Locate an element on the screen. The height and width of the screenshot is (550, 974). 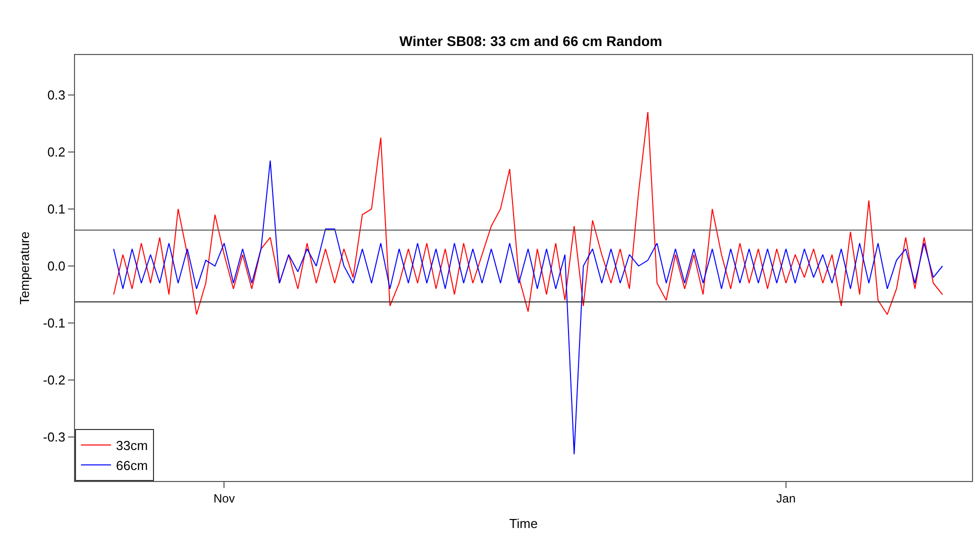
chart-title: Winter SB08: 33 cm and 66 cm Random is located at coordinates (530, 41).